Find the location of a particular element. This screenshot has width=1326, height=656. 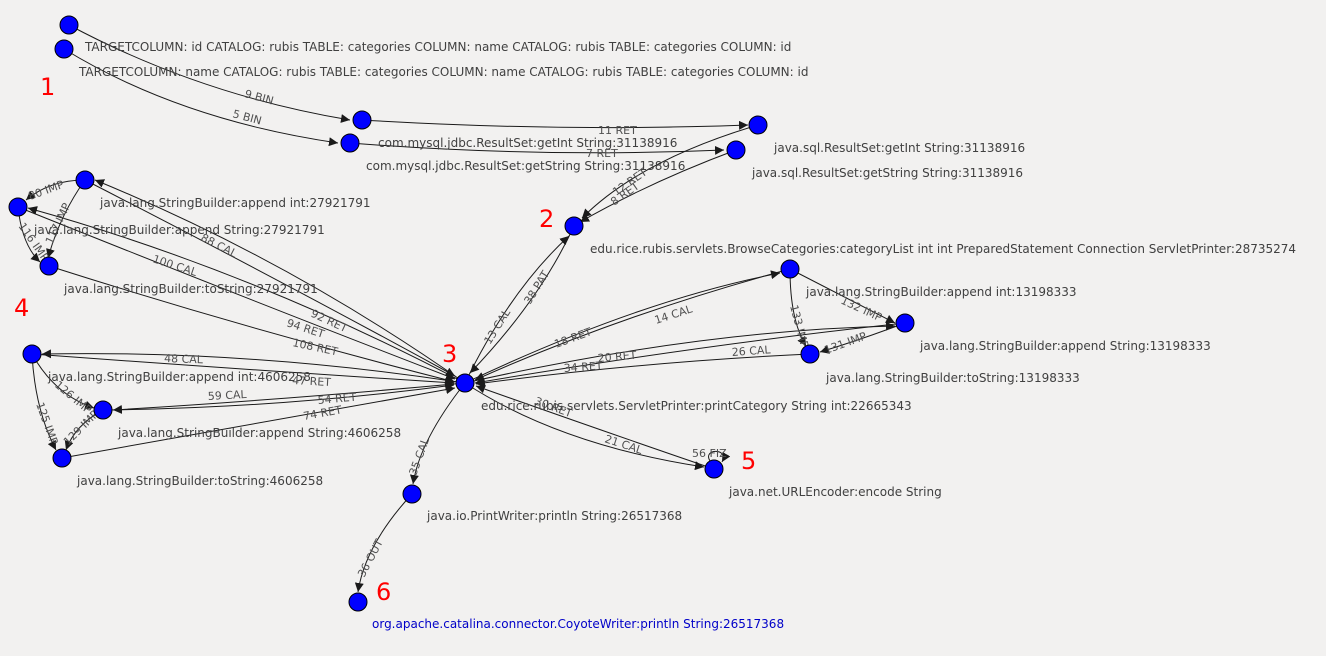

cluster-number-1: 1 is located at coordinates (47, 87).